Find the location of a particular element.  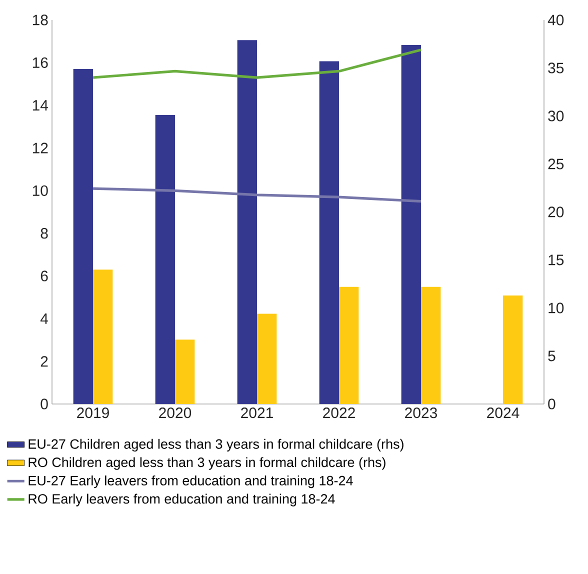

legend-label: EU-27 Children aged less than 3 years in formal childcare (rhs) is located at coordinates (216, 445).